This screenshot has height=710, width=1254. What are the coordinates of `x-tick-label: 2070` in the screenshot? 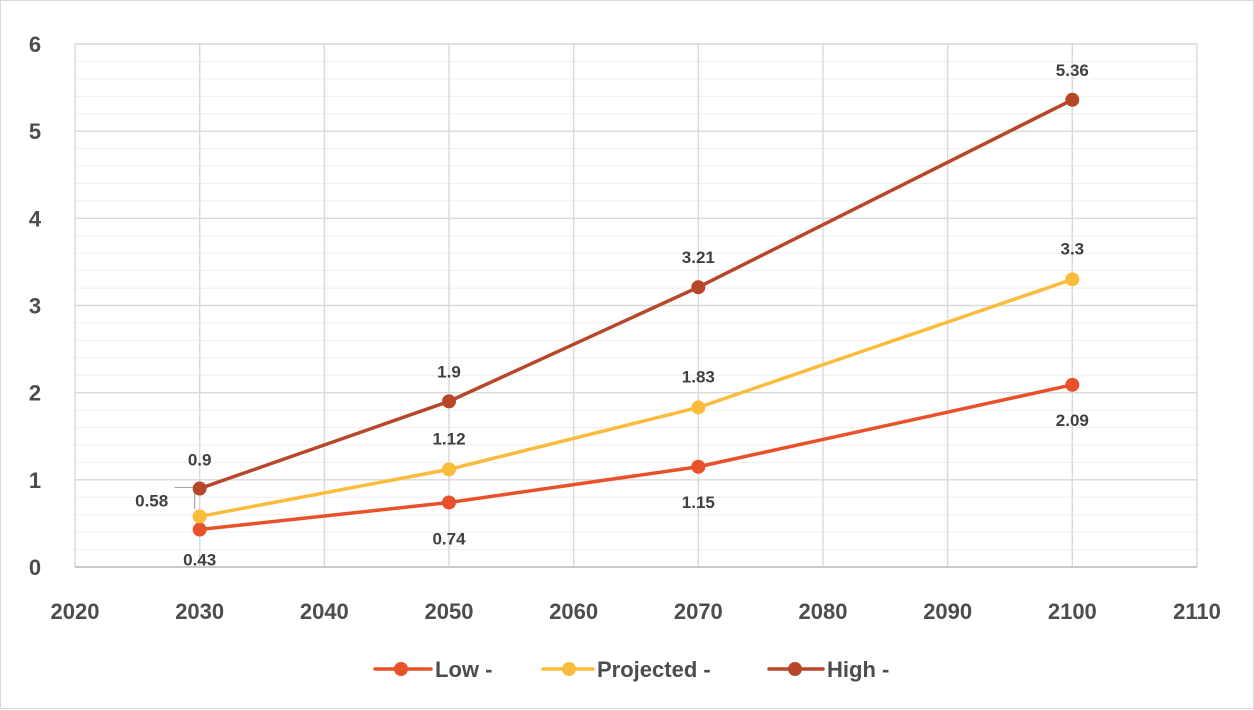 It's located at (698, 611).